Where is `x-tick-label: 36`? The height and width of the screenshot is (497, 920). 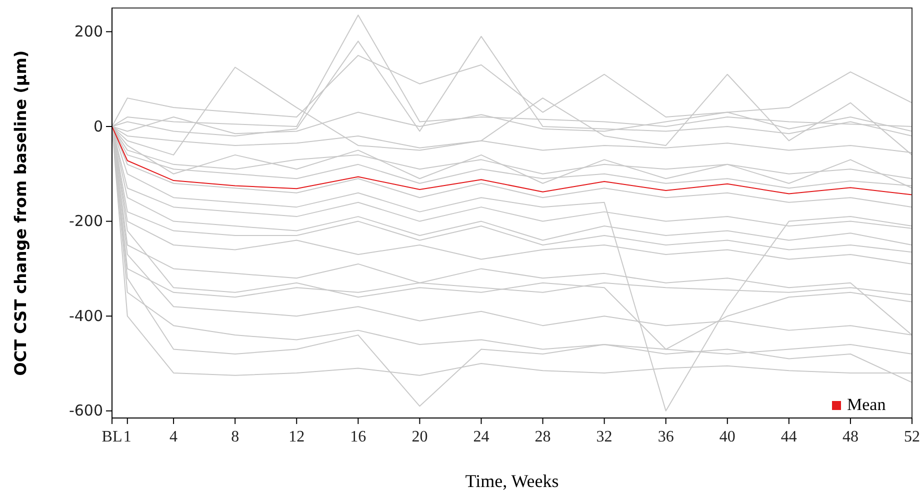 x-tick-label: 36 is located at coordinates (666, 437).